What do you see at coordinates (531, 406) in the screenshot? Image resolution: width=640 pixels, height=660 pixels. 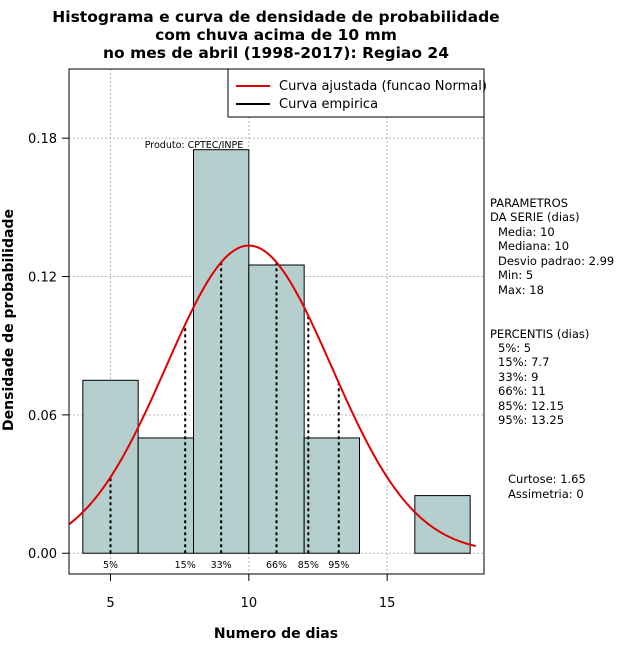 I see `percentil-85: 85%: 12.15` at bounding box center [531, 406].